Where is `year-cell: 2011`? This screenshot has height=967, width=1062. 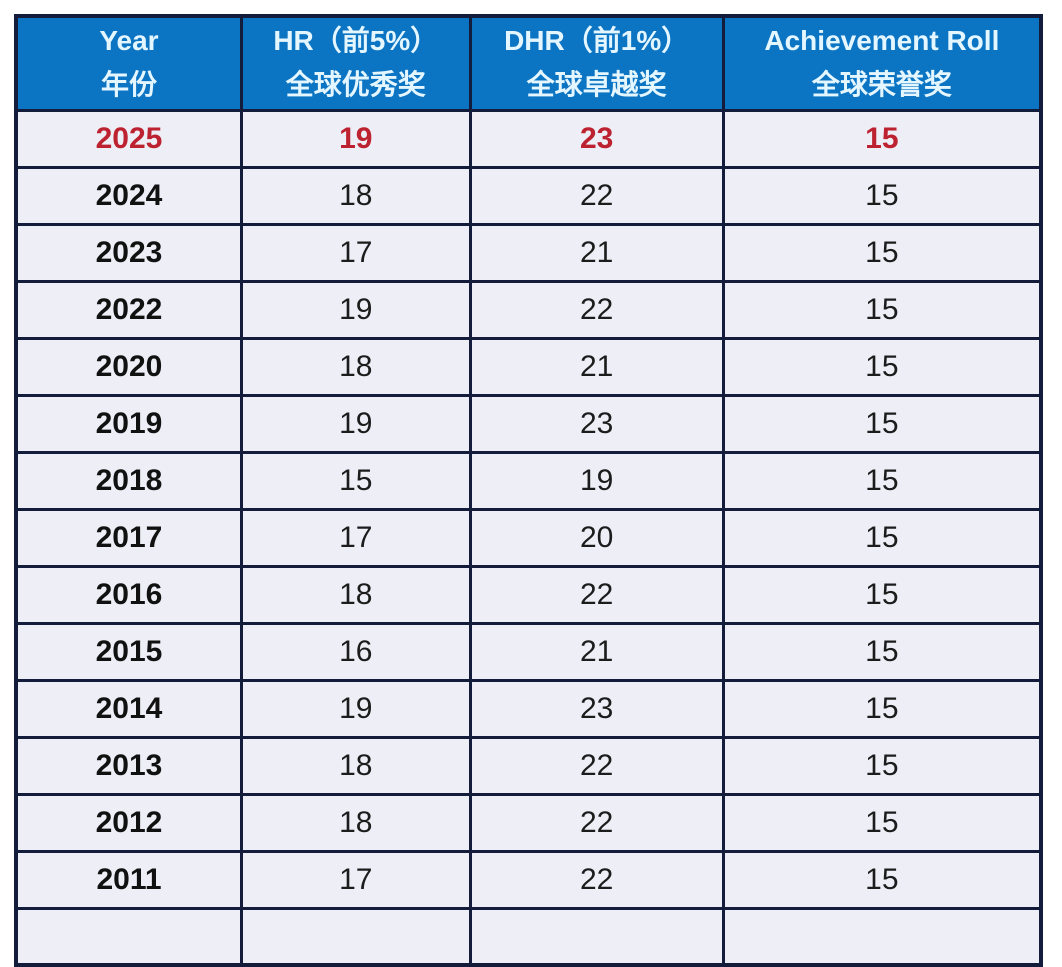
year-cell: 2011 is located at coordinates (128, 879).